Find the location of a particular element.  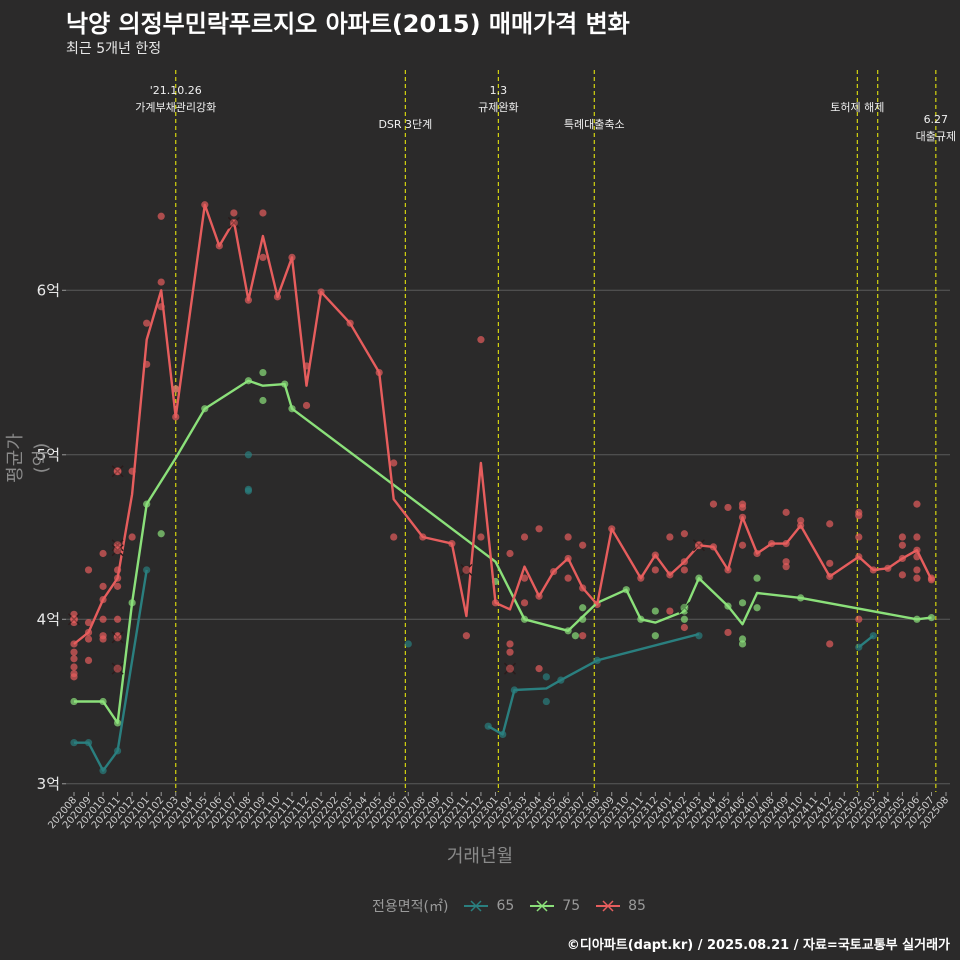

legend-label-85: 85 is located at coordinates (637, 906).